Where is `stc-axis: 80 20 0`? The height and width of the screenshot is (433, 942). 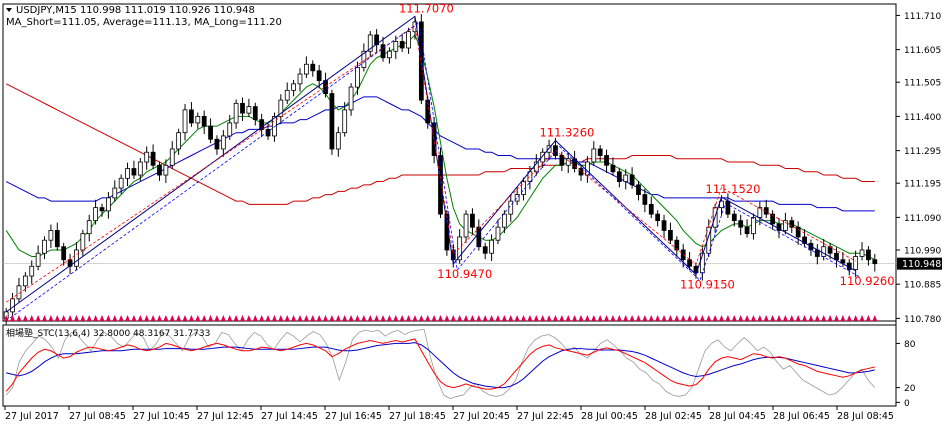 stc-axis: 80 20 0 is located at coordinates (906, 374).